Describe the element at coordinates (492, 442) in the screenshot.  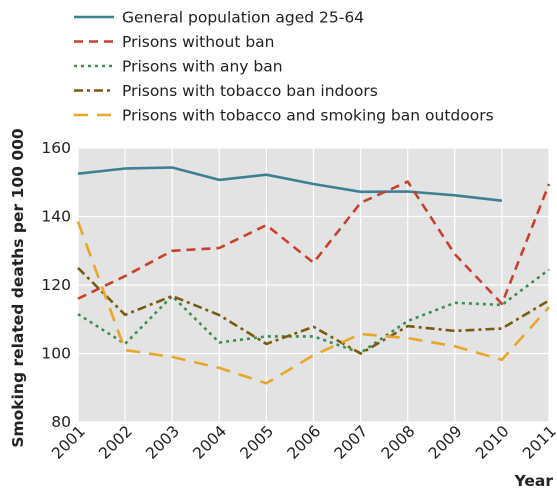
I see `x-tick-label-2010: 2010` at that location.